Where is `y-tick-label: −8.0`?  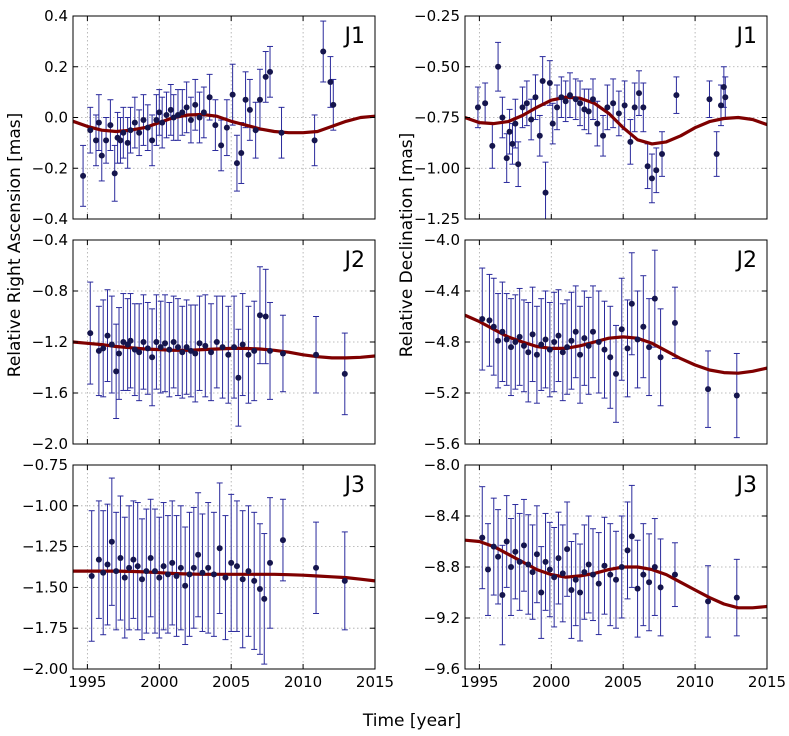 y-tick-label: −8.0 is located at coordinates (442, 465).